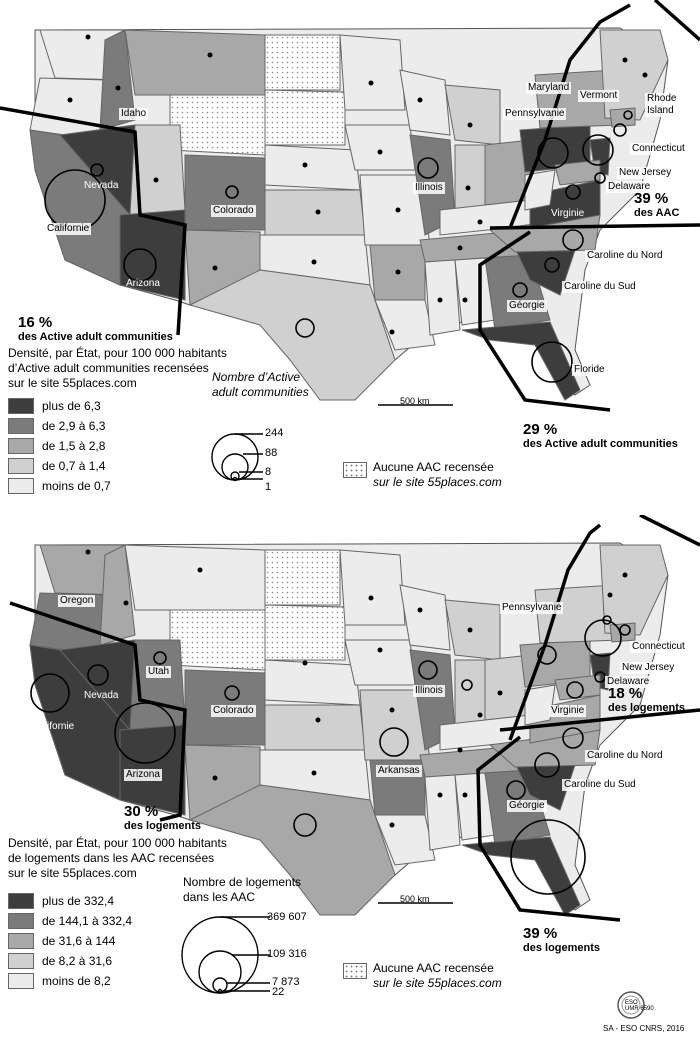  Describe the element at coordinates (56, 426) in the screenshot. I see `legend-class-2: de 2,9 à 6,3` at that location.